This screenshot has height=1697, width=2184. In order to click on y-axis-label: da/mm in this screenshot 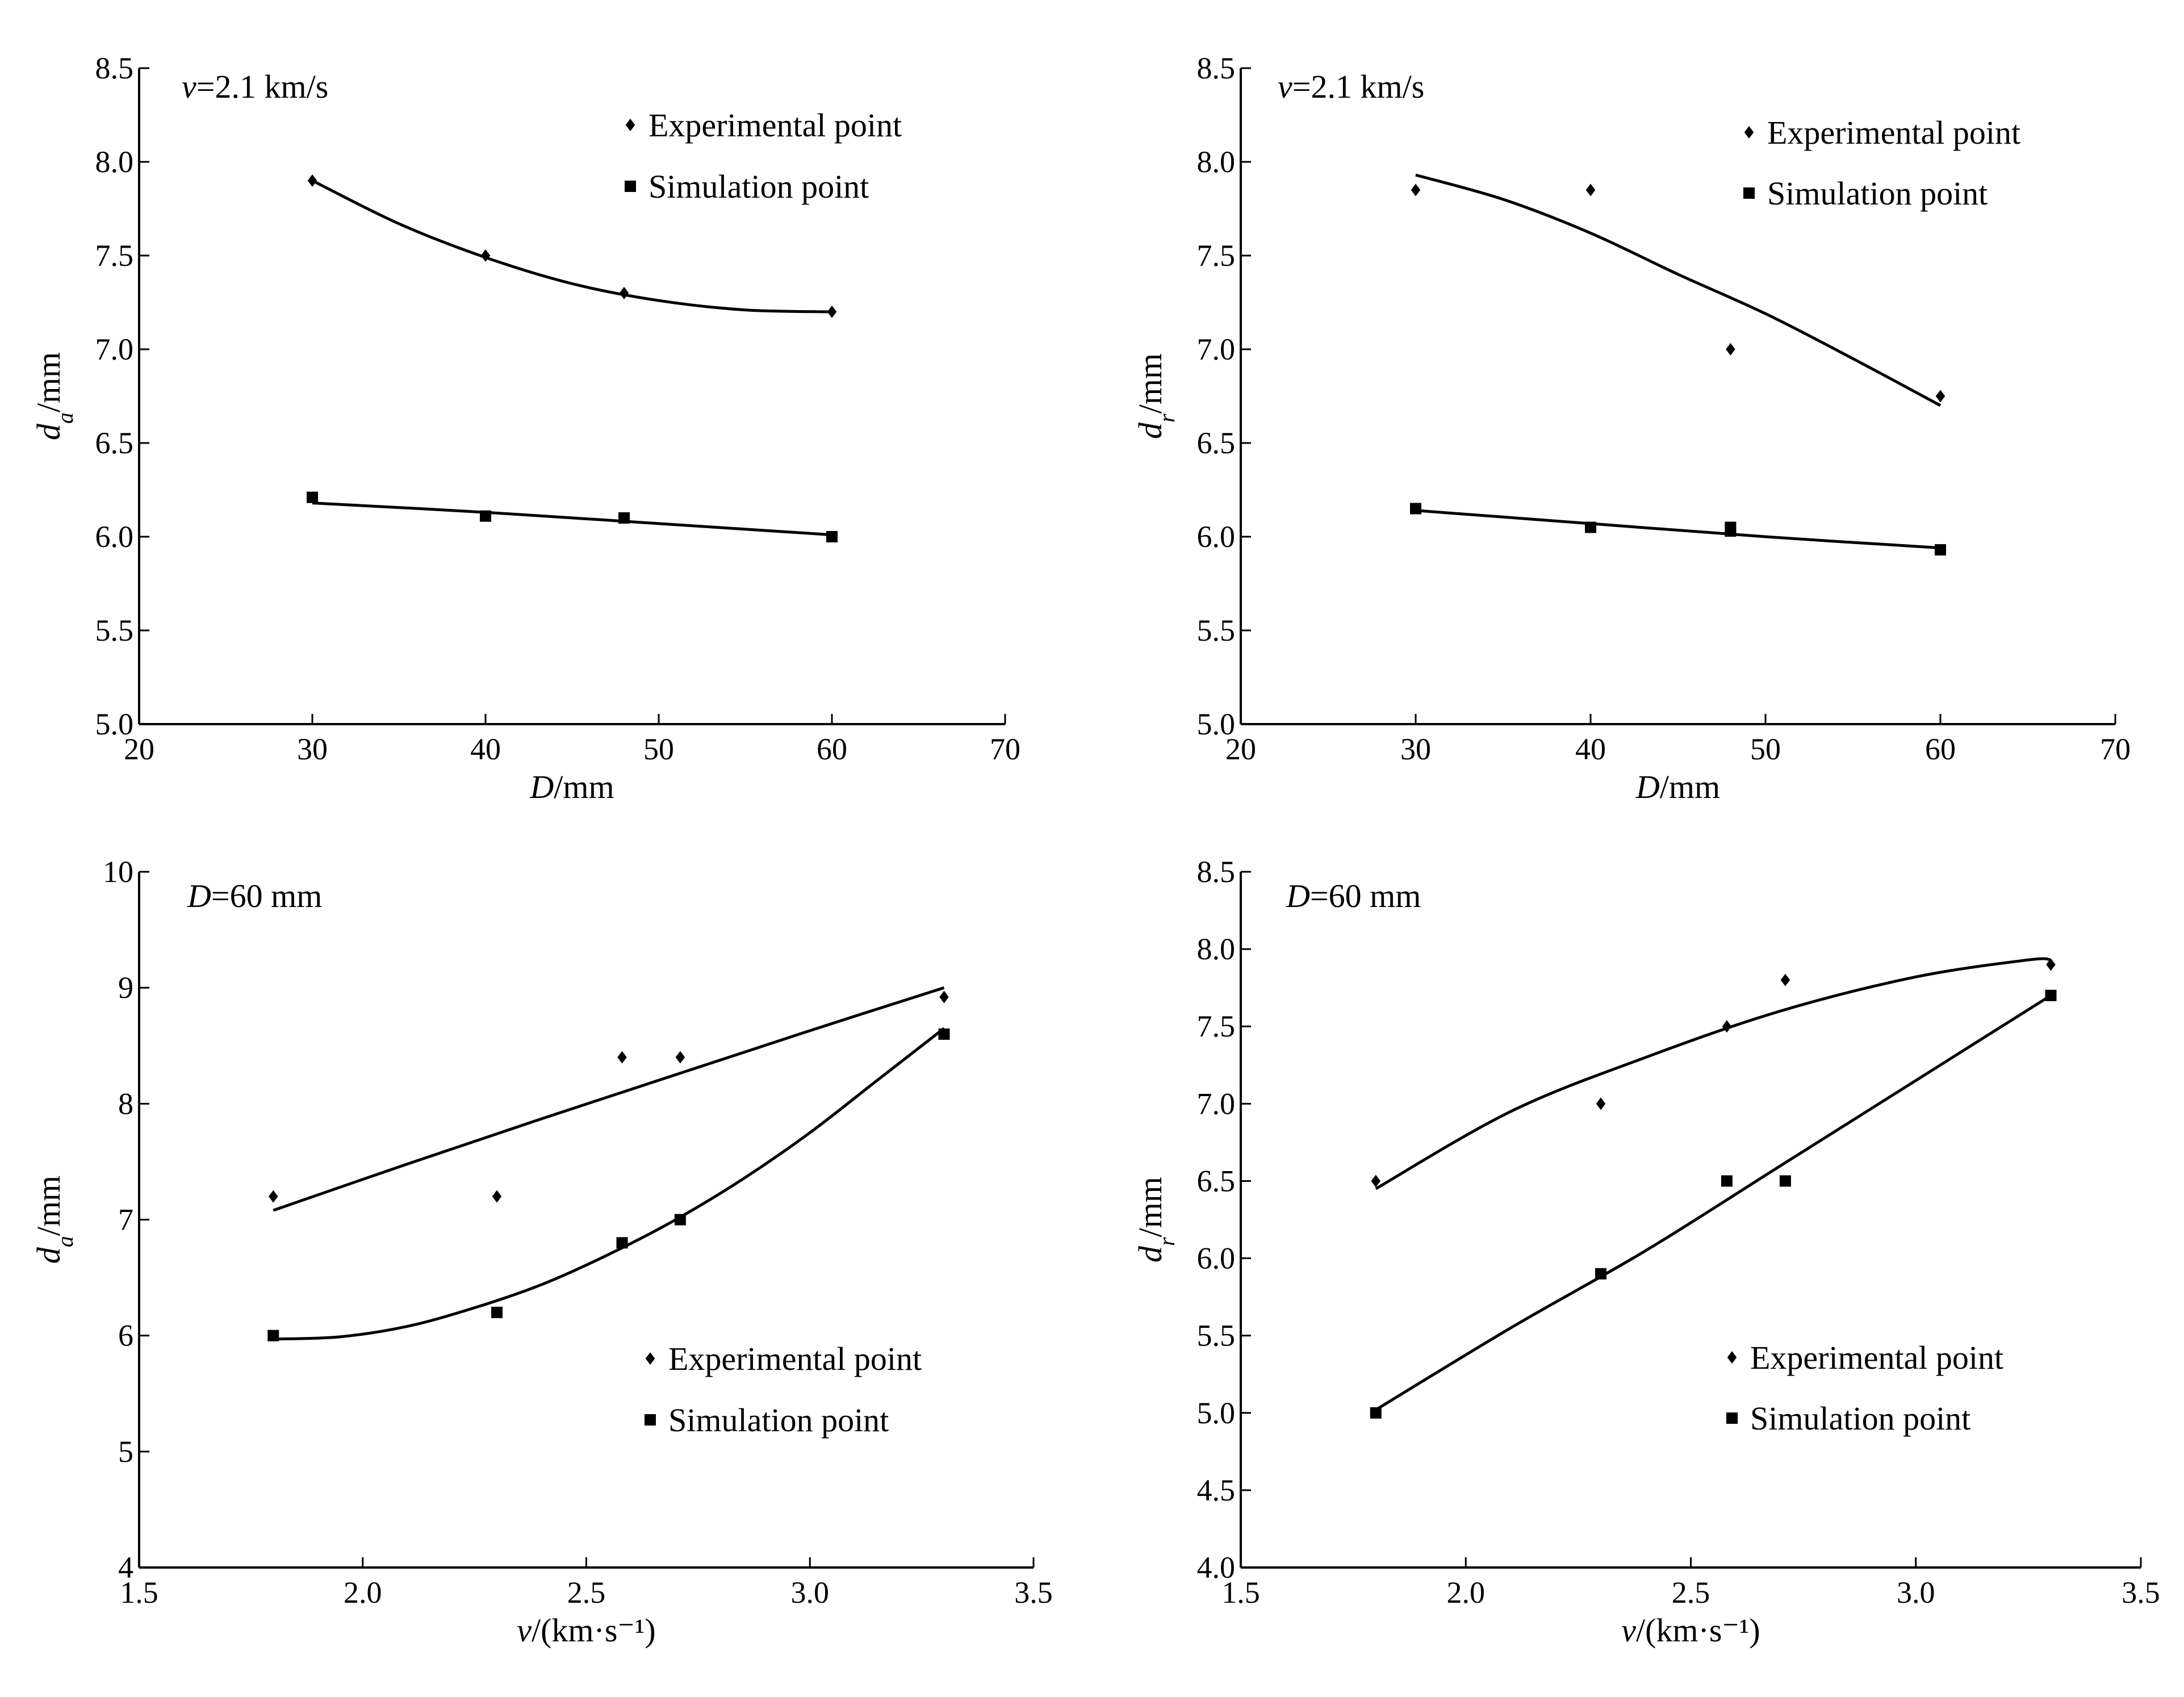, I will do `click(54, 1220)`.